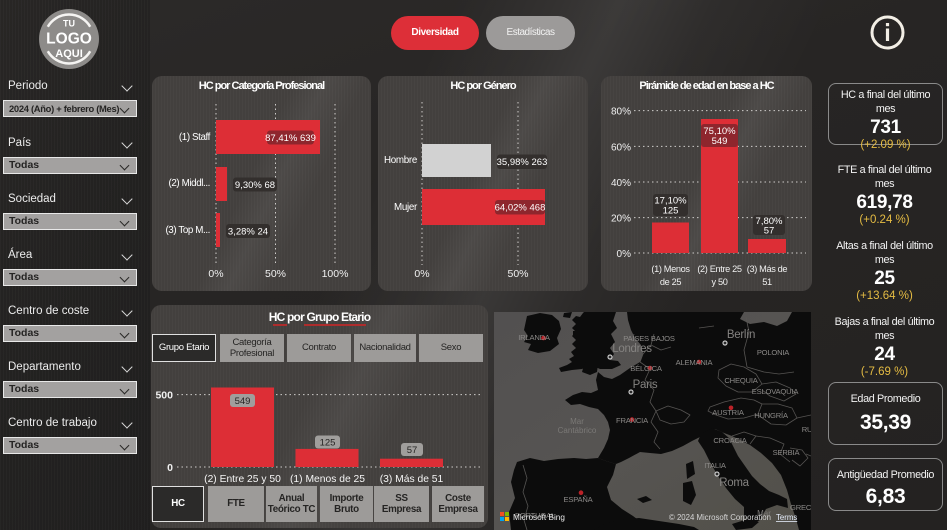 This screenshot has height=530, width=947. I want to click on svg-text: AUSTRIA, so click(728, 412).